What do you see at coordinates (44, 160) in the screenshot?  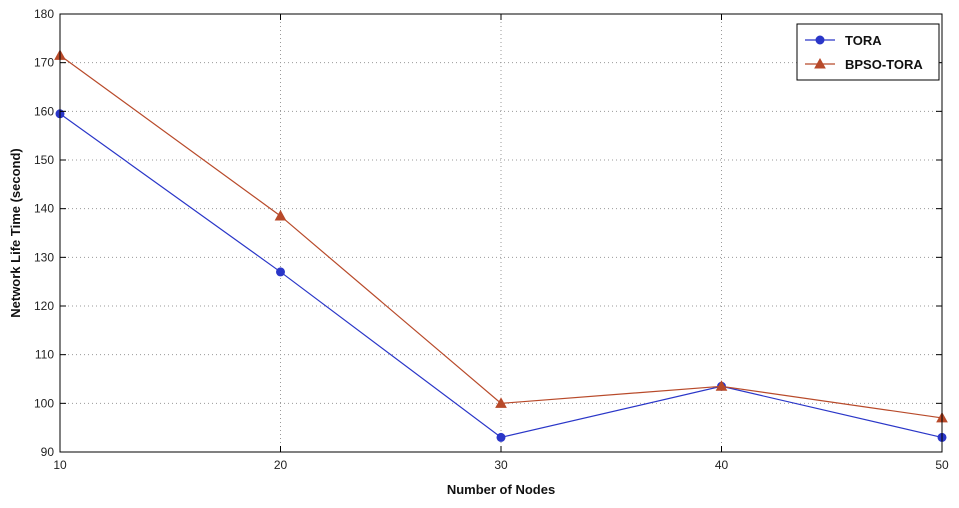 I see `y-tick-label: 150` at bounding box center [44, 160].